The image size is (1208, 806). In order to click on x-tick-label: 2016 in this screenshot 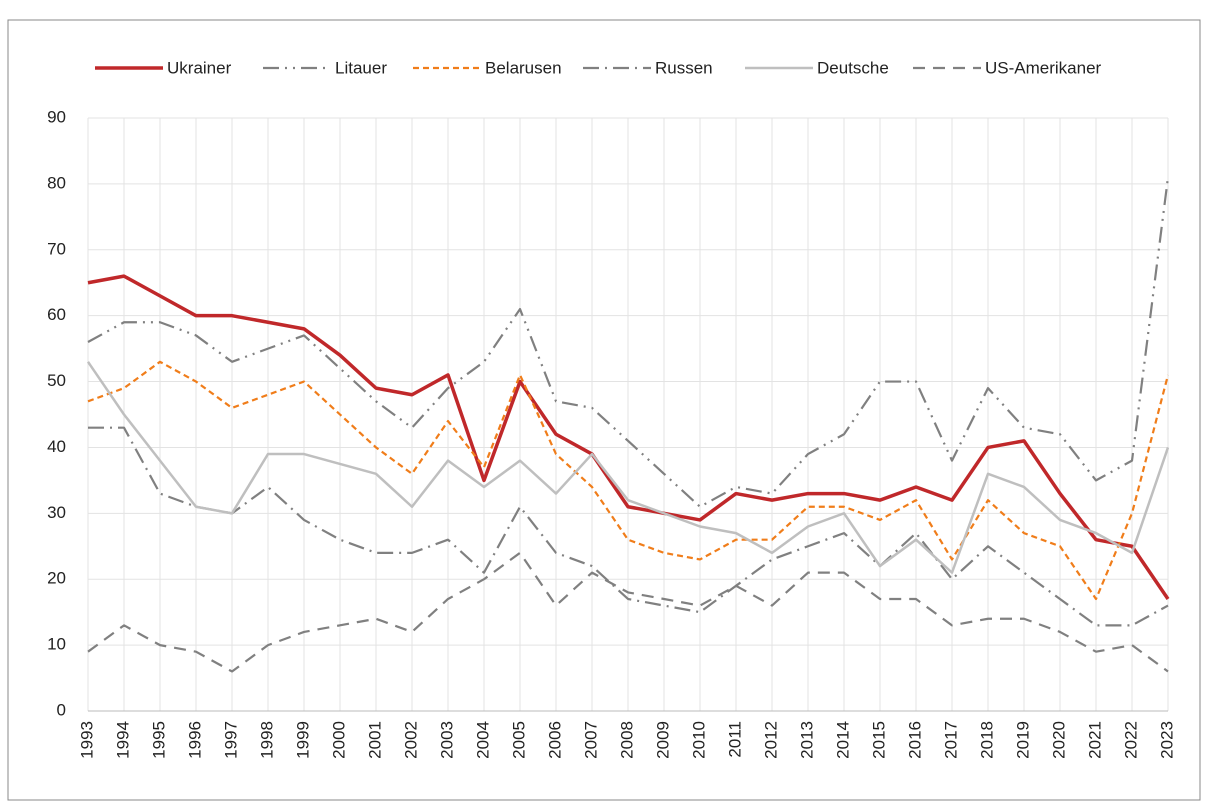, I will do `click(914, 740)`.